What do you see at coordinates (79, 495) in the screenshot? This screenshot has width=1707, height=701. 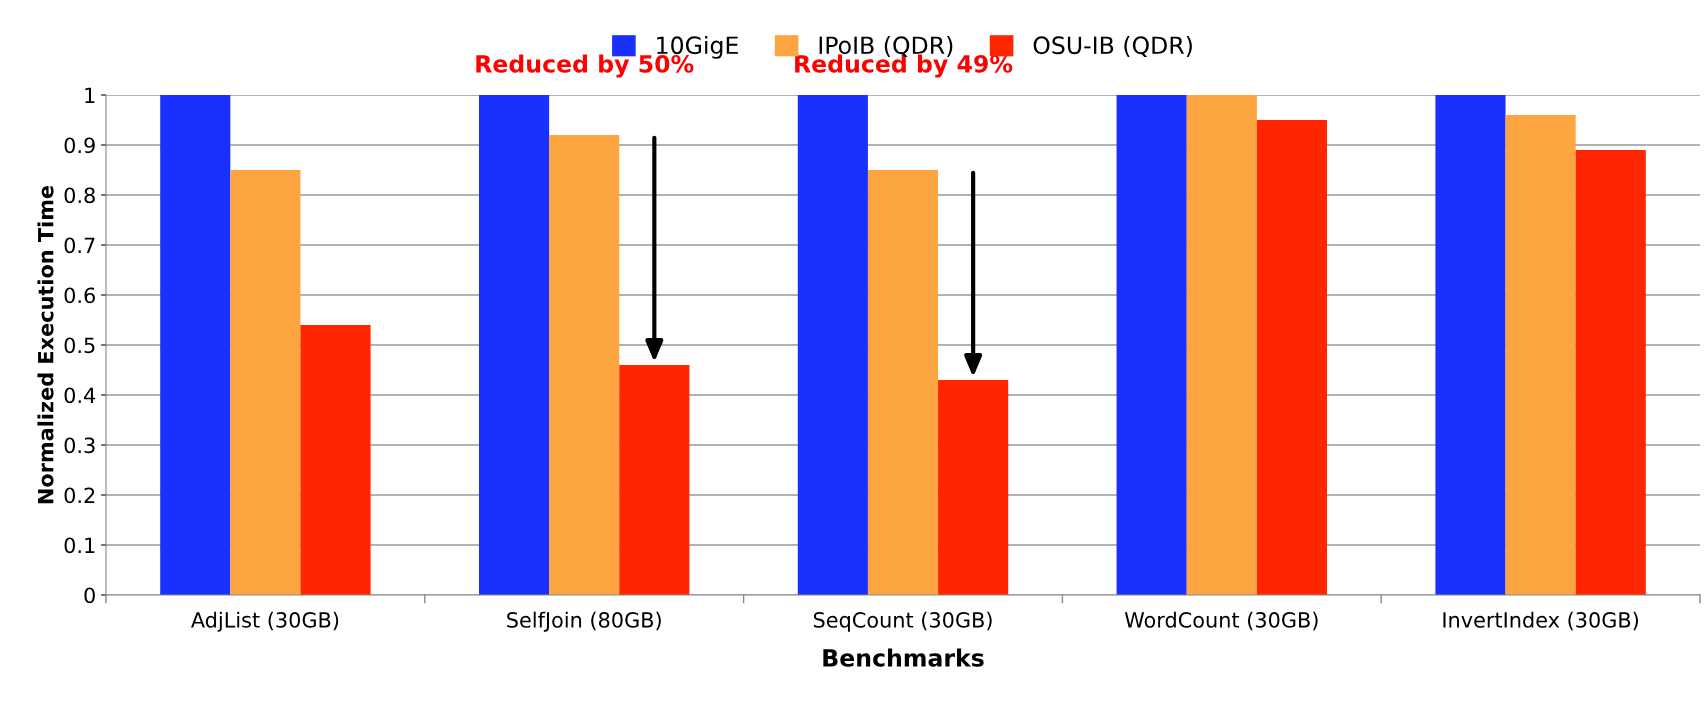 I see `y-tick-label: 0.2` at bounding box center [79, 495].